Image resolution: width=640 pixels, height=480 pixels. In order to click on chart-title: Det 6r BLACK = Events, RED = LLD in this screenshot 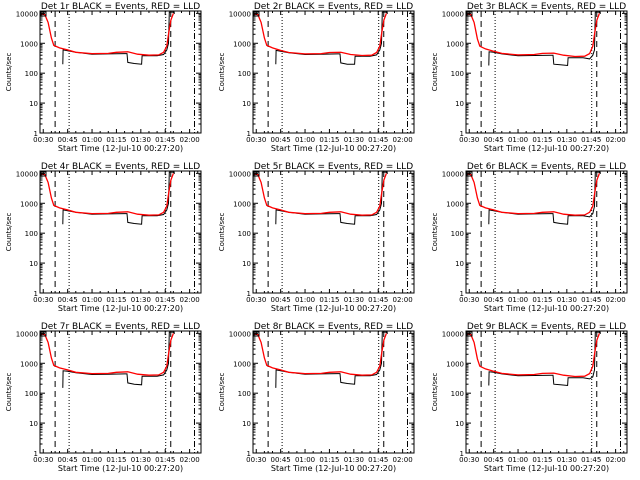, I will do `click(546, 167)`.